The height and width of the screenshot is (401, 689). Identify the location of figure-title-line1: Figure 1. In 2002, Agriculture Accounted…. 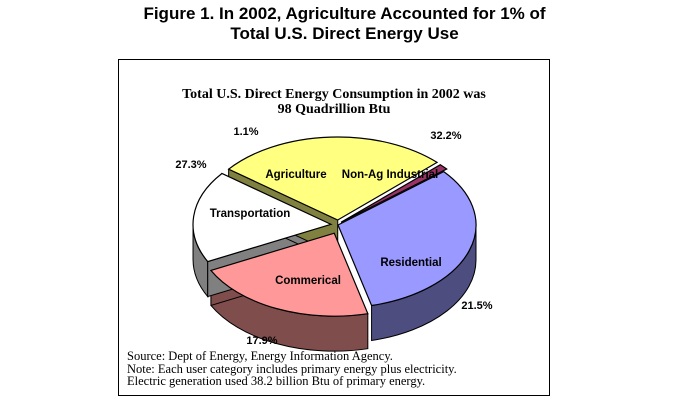
(344, 13).